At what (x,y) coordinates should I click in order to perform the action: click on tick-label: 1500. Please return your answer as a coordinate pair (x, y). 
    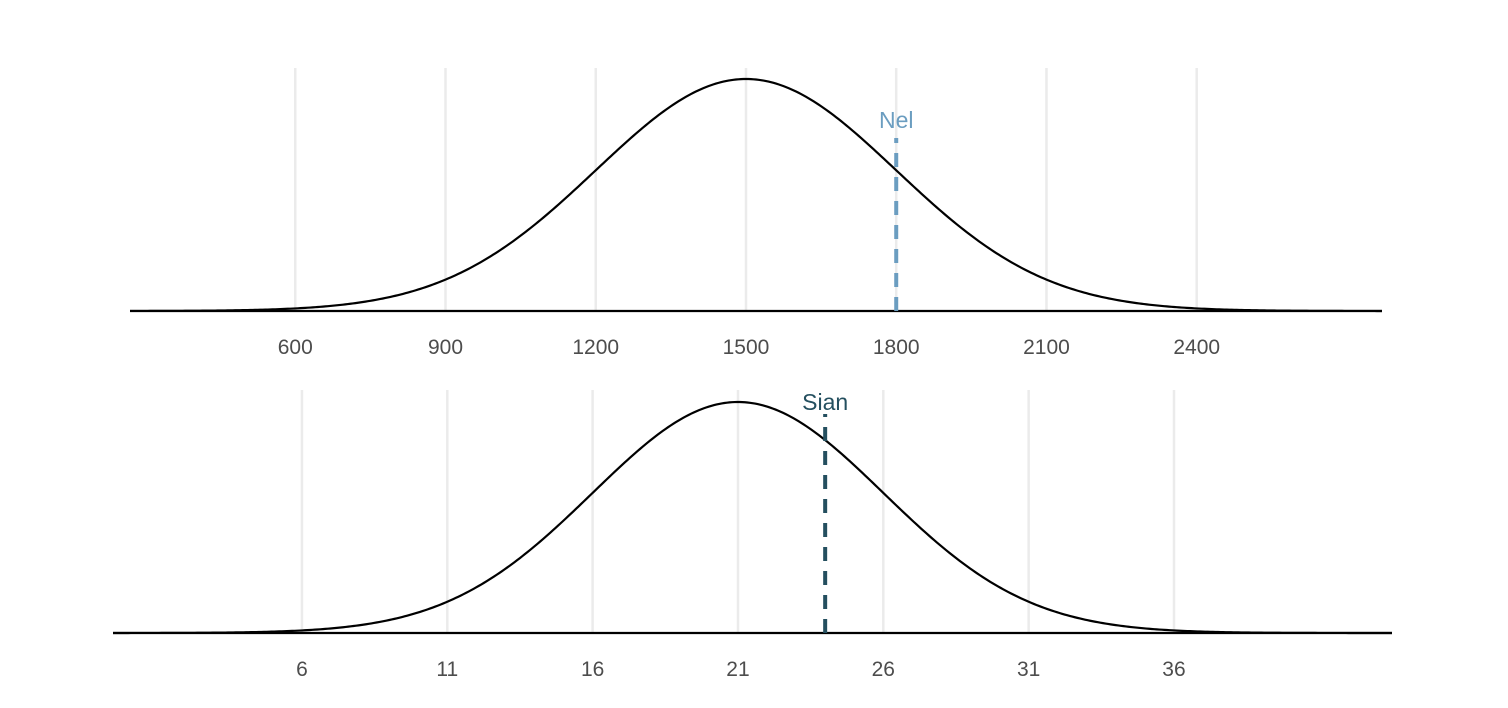
    Looking at the image, I should click on (746, 347).